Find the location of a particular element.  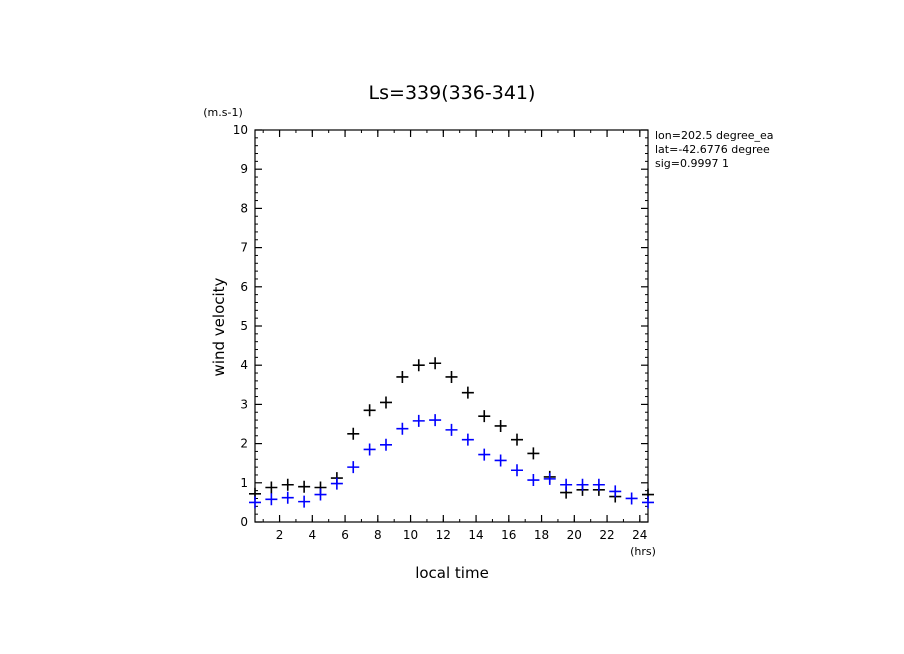

y-tick-label: 1 is located at coordinates (244, 483).